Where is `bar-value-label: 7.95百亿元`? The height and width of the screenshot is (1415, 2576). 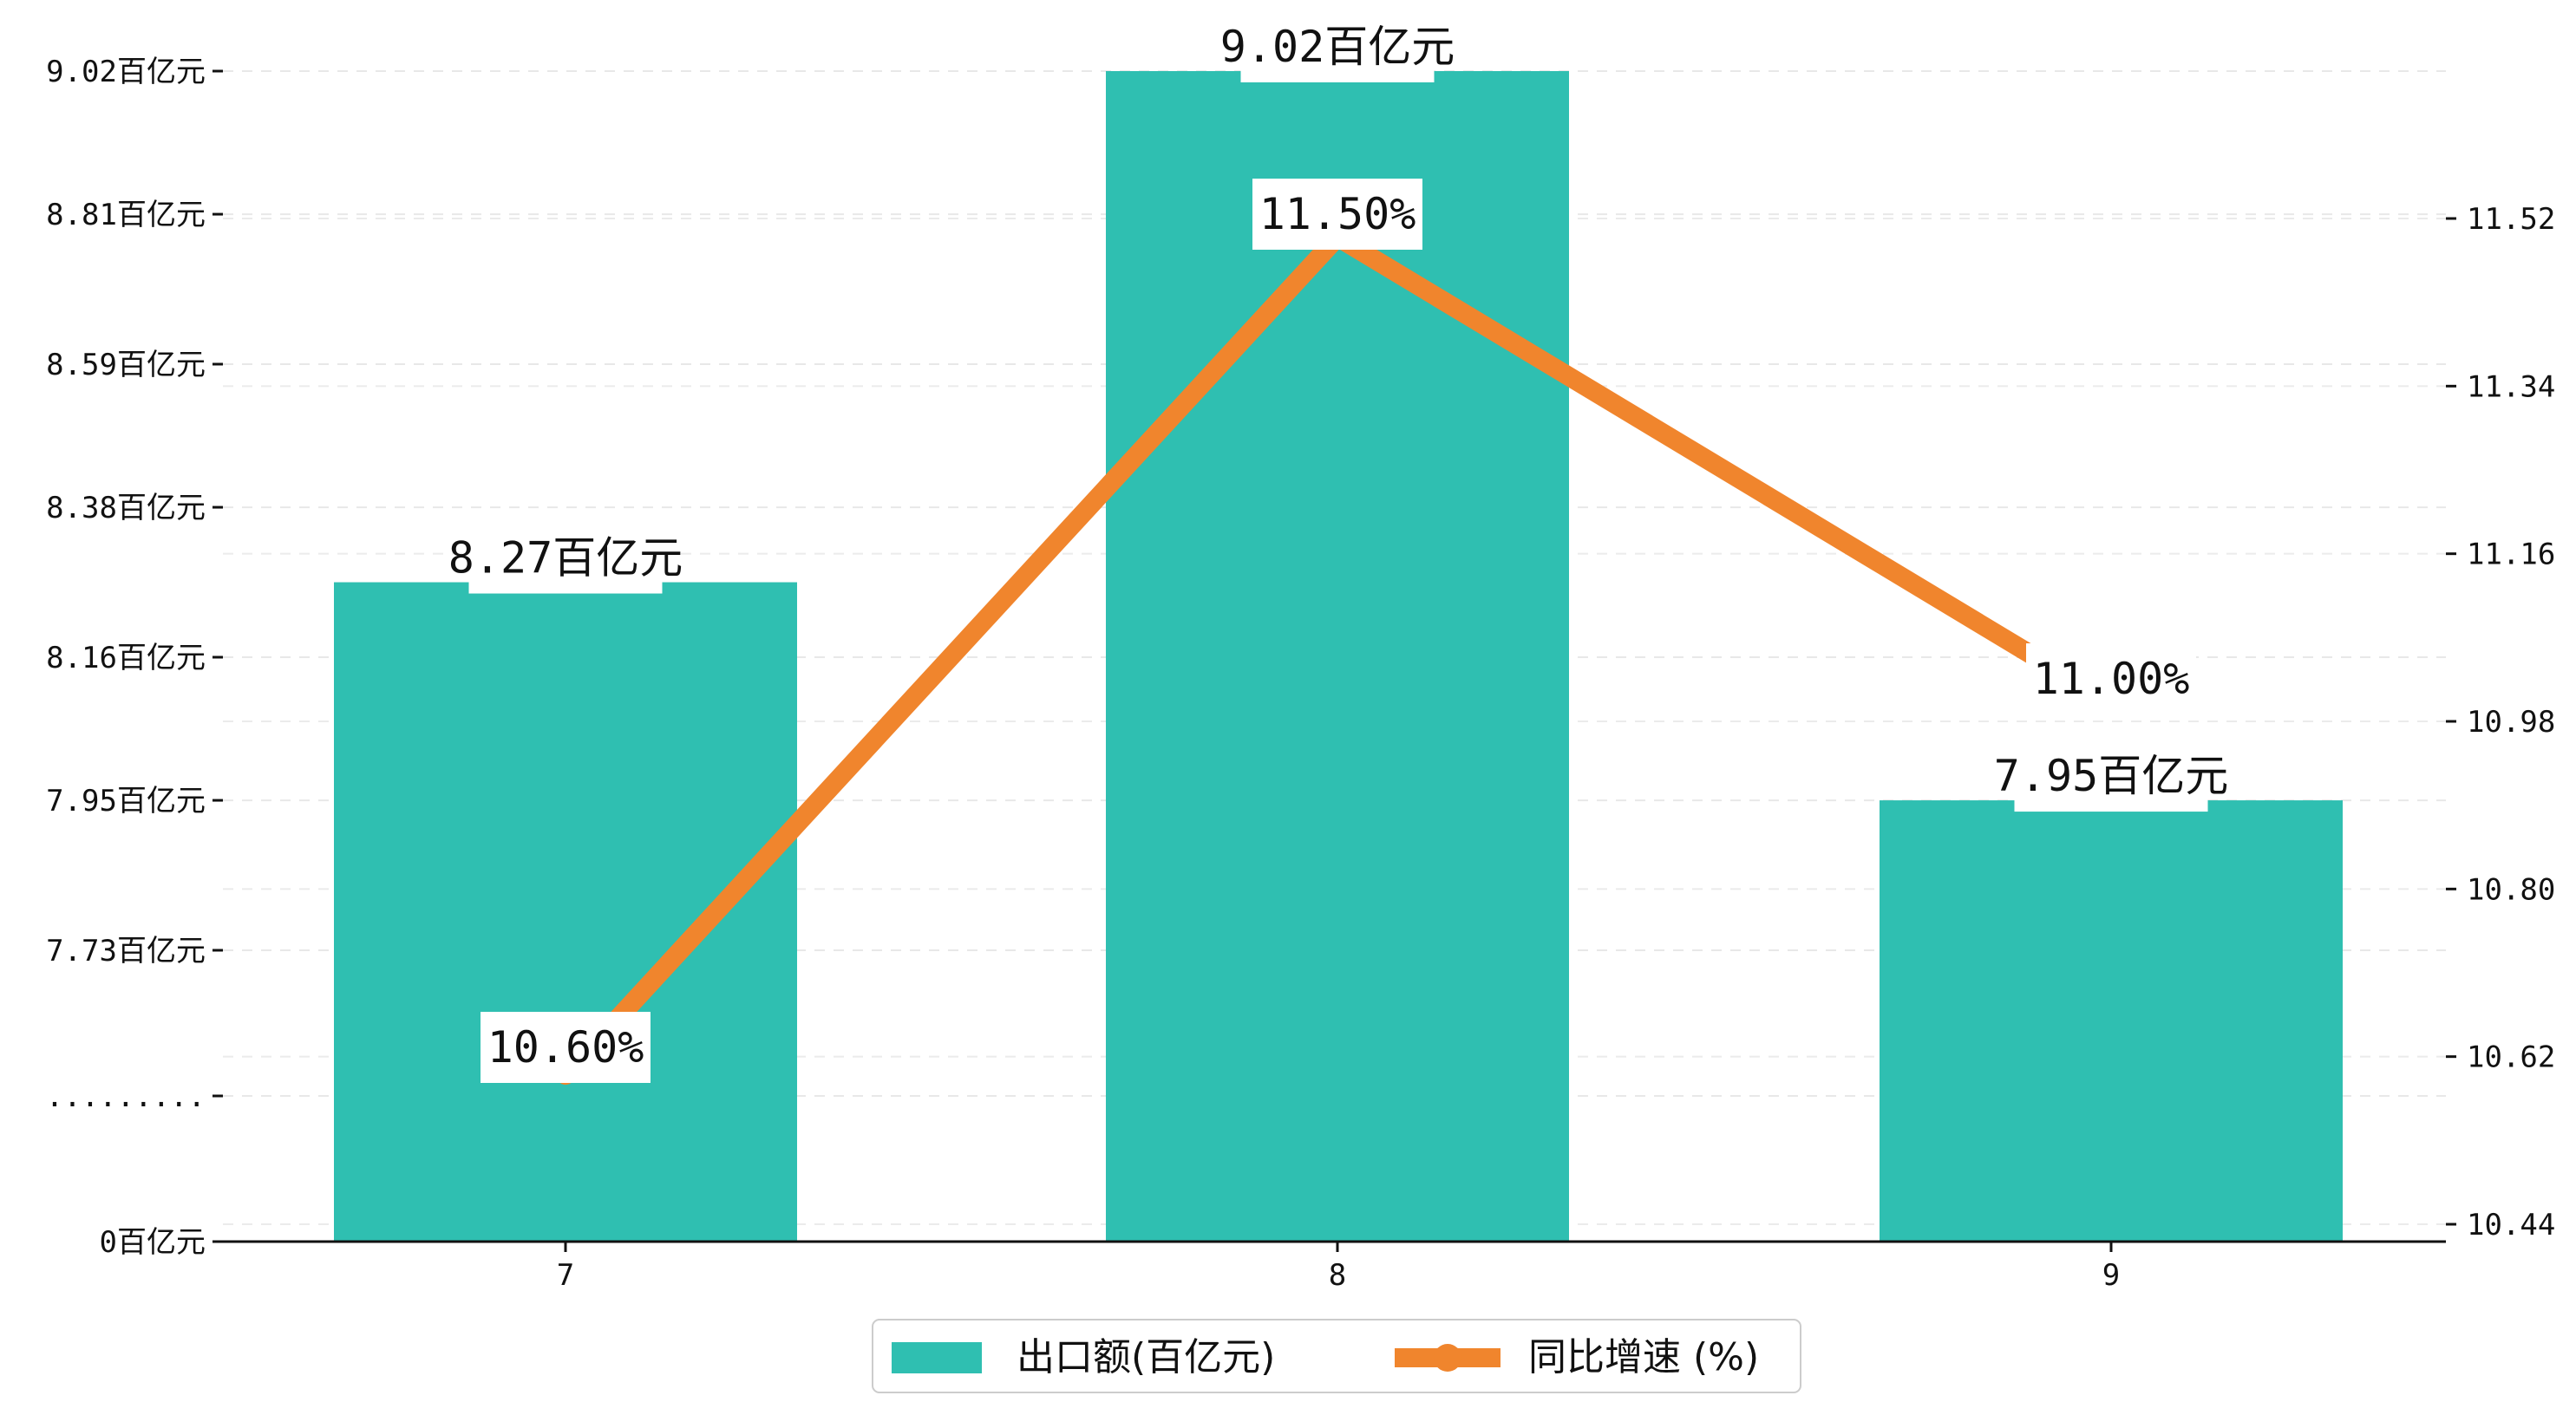 bar-value-label: 7.95百亿元 is located at coordinates (2111, 776).